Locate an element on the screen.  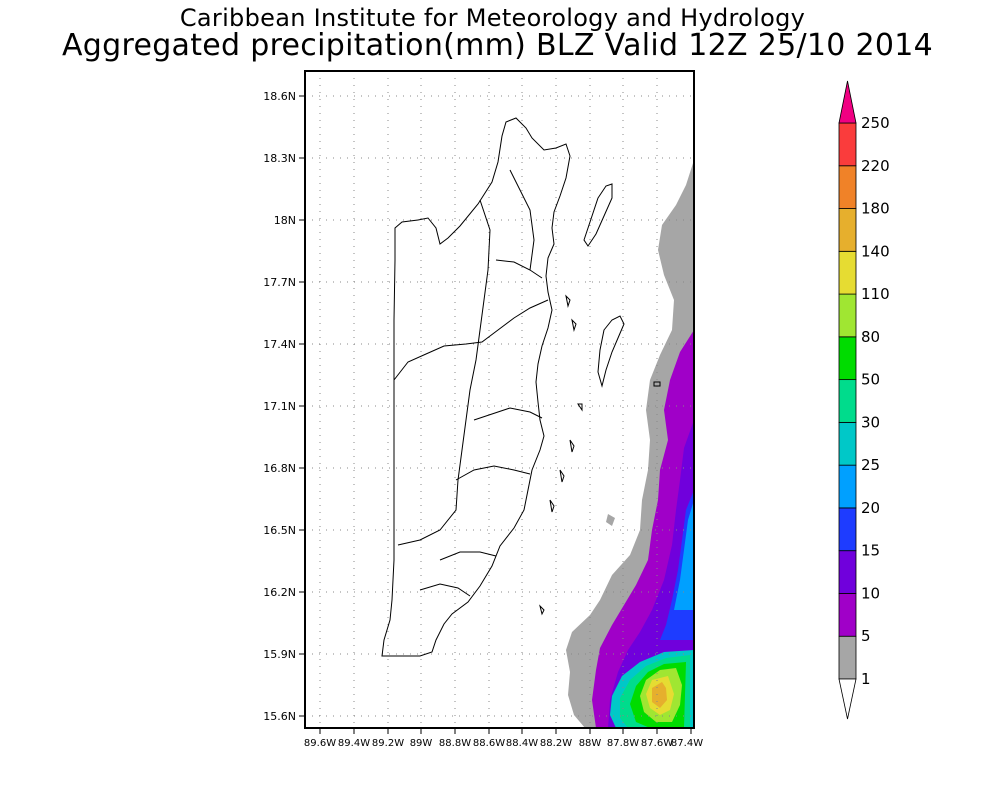
lon-label: 89.6W is located at coordinates (320, 743).